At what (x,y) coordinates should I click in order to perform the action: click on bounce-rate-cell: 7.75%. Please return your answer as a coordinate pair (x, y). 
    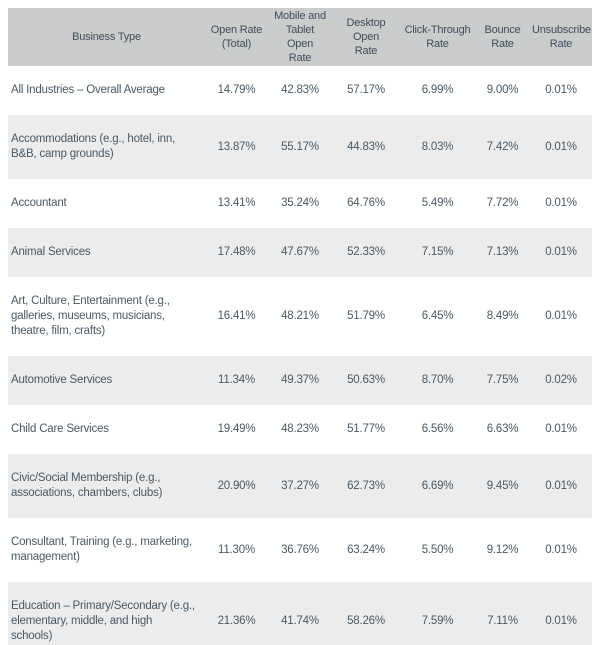
    Looking at the image, I should click on (502, 380).